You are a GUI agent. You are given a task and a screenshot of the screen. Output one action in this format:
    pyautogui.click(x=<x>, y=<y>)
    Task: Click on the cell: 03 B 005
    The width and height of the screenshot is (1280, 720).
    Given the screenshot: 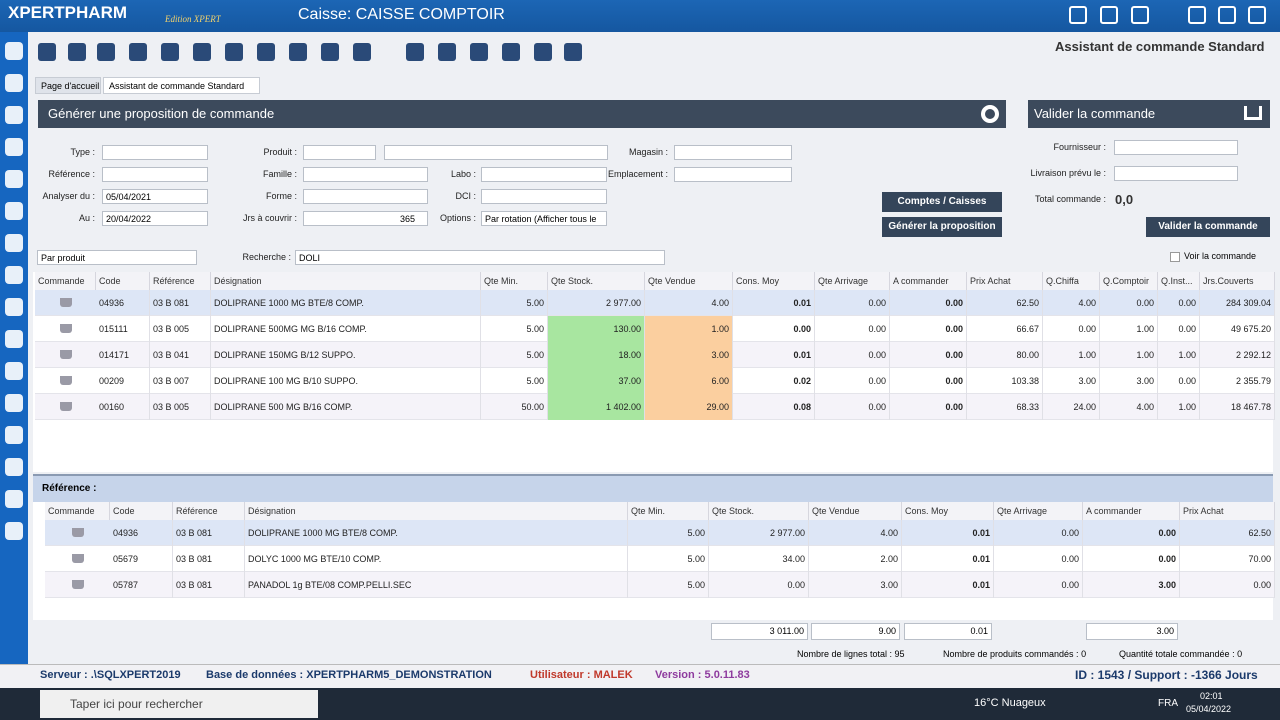 What is the action you would take?
    pyautogui.click(x=180, y=407)
    